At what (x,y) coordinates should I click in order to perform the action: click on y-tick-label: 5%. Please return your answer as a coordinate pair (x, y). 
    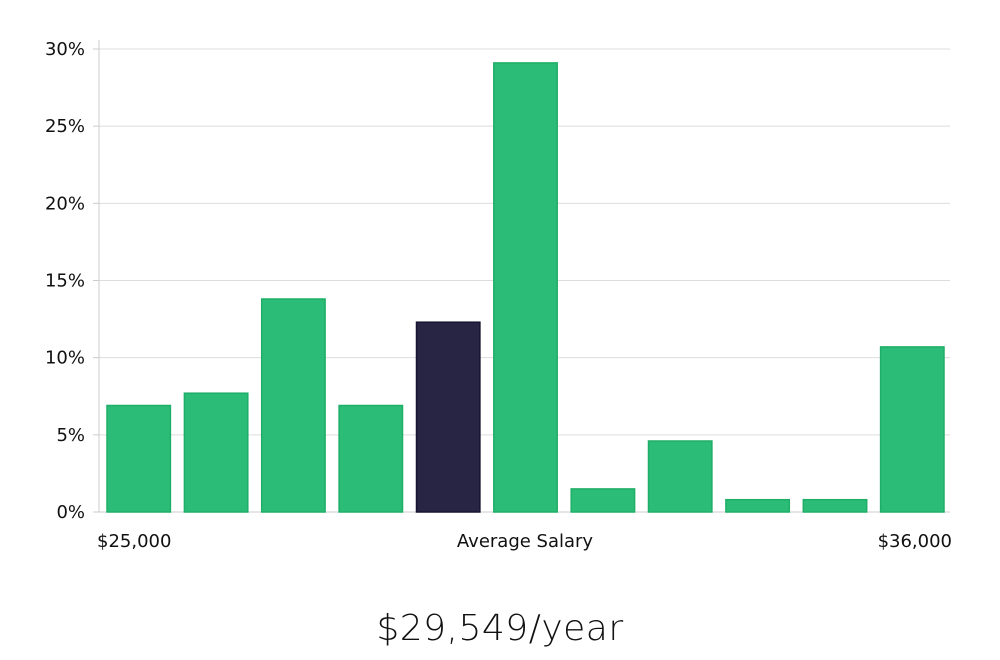
    Looking at the image, I should click on (70, 435).